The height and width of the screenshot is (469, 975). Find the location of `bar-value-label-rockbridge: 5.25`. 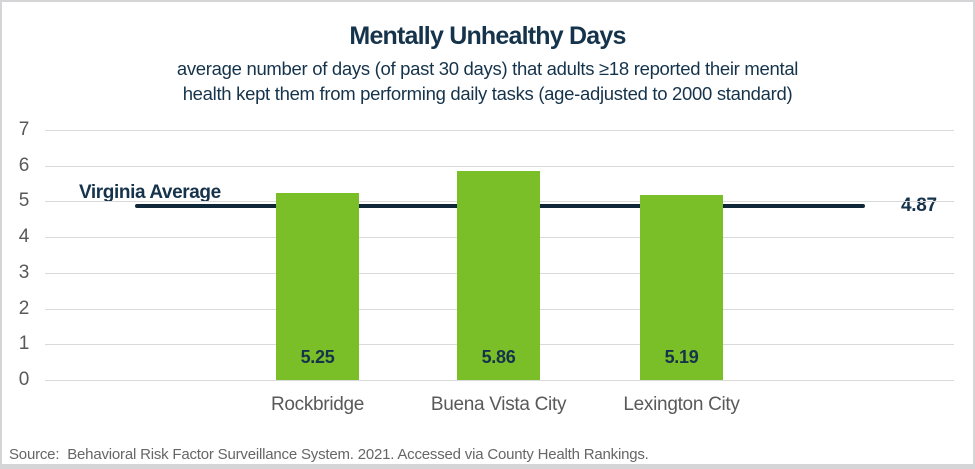

bar-value-label-rockbridge: 5.25 is located at coordinates (317, 357).